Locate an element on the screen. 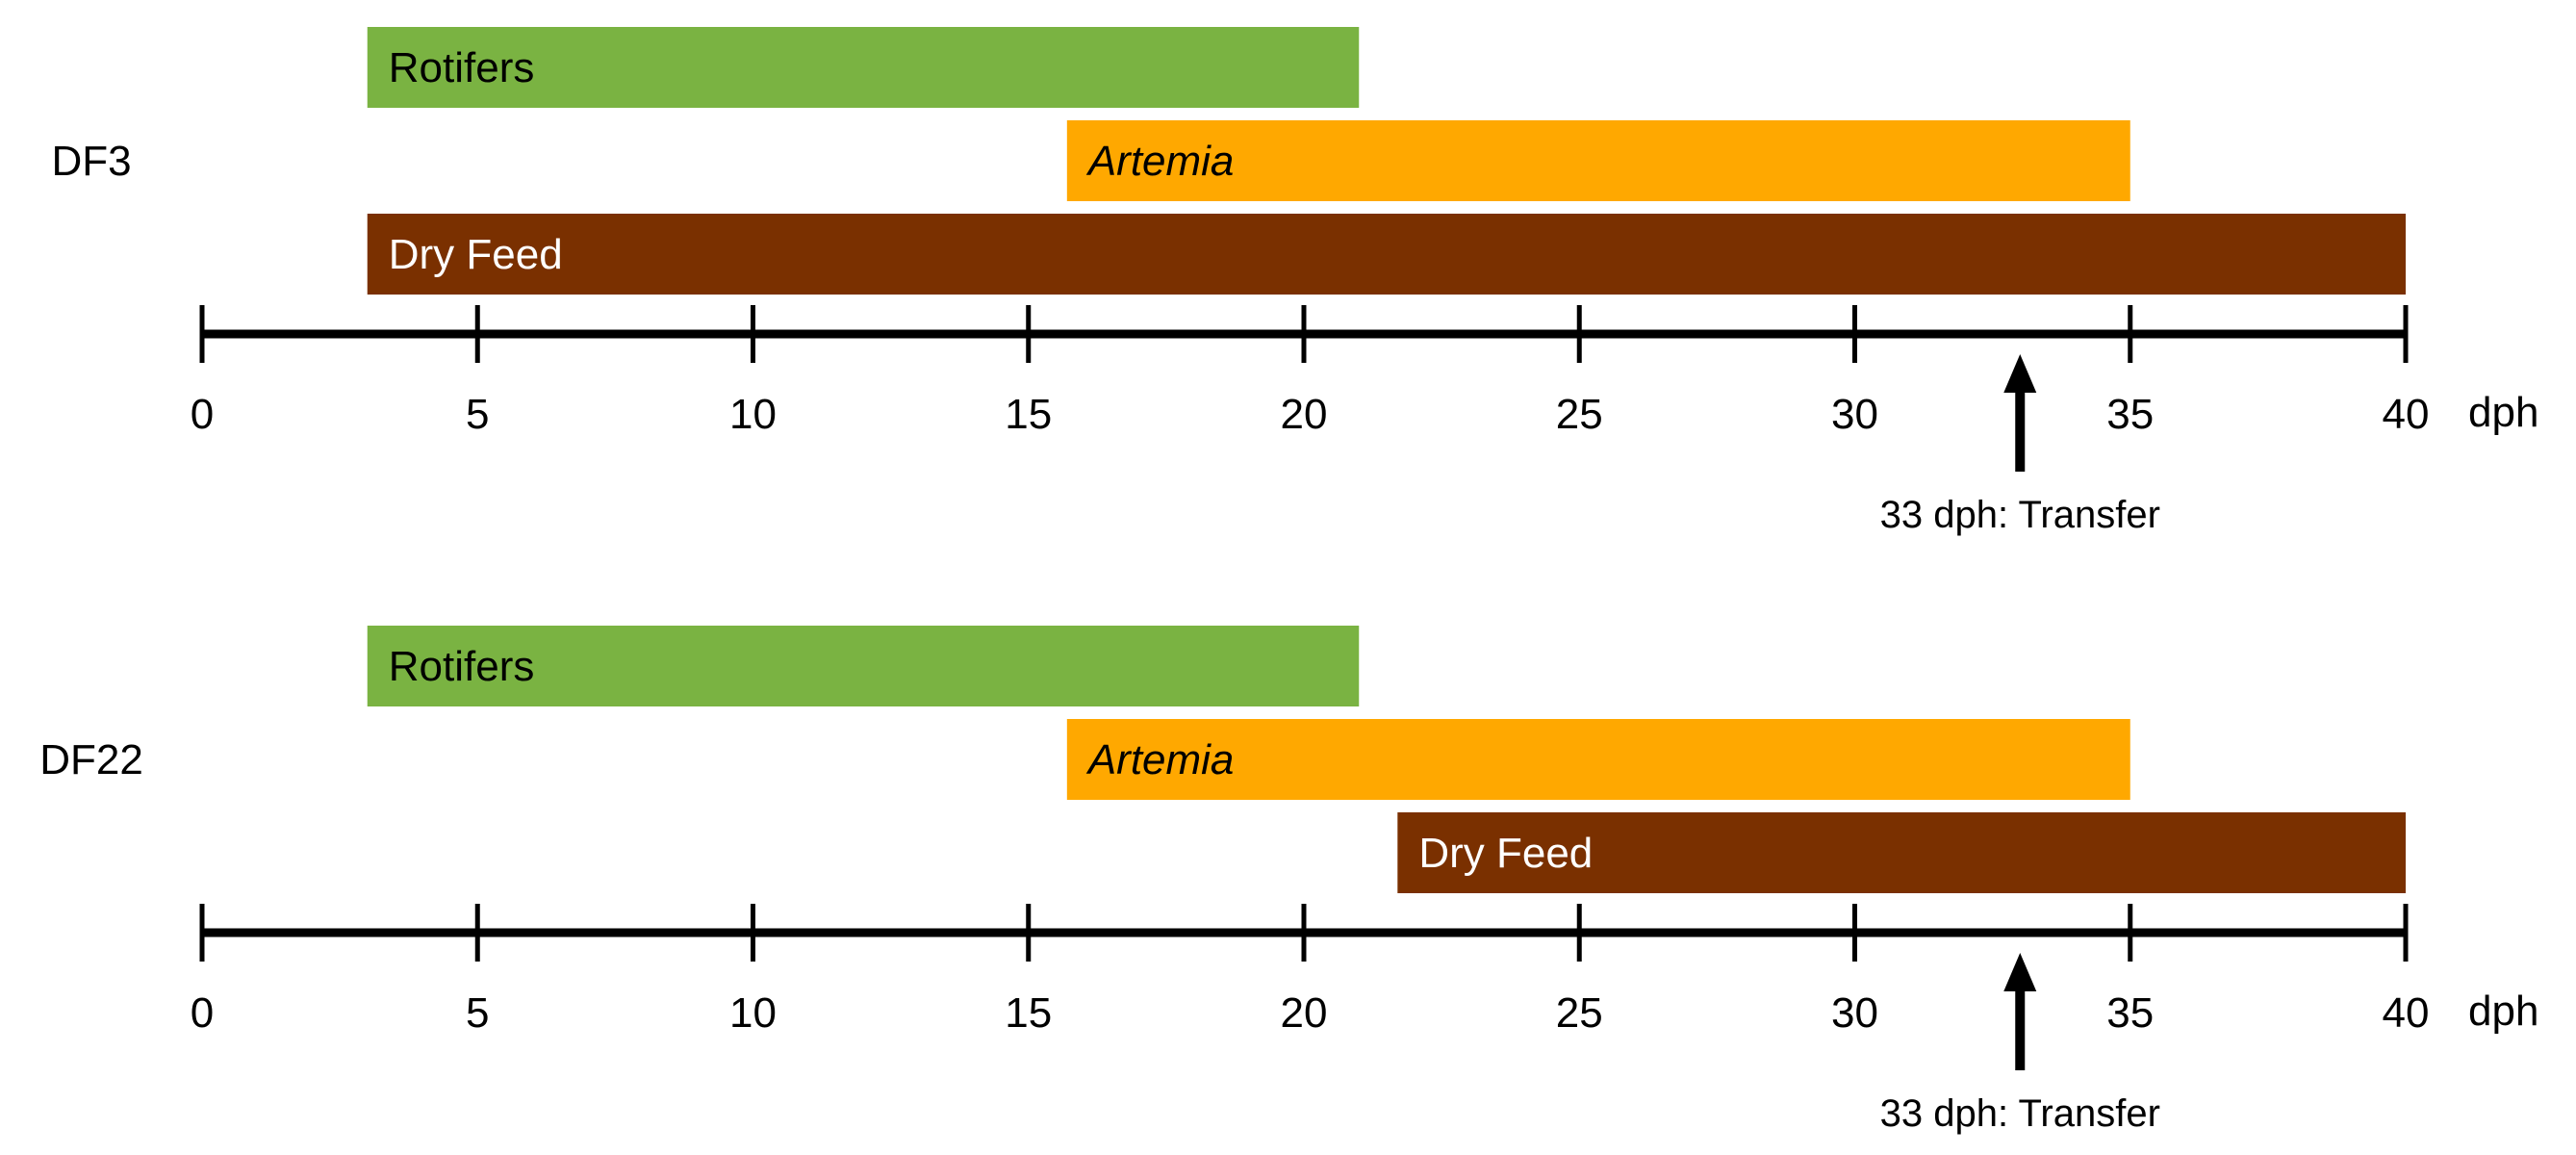 The width and height of the screenshot is (2576, 1155). bar-dry-feed-df3 is located at coordinates (1386, 254).